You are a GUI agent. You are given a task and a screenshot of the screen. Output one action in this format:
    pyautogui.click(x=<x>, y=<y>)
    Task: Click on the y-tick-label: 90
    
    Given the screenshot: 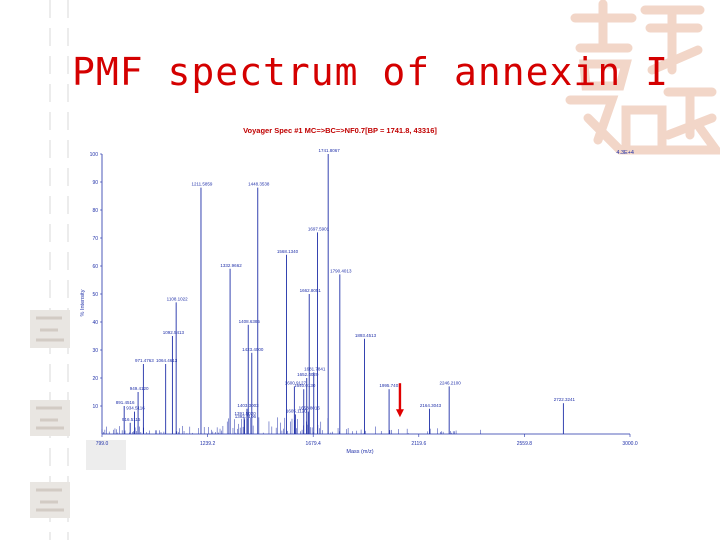 What is the action you would take?
    pyautogui.click(x=95, y=183)
    